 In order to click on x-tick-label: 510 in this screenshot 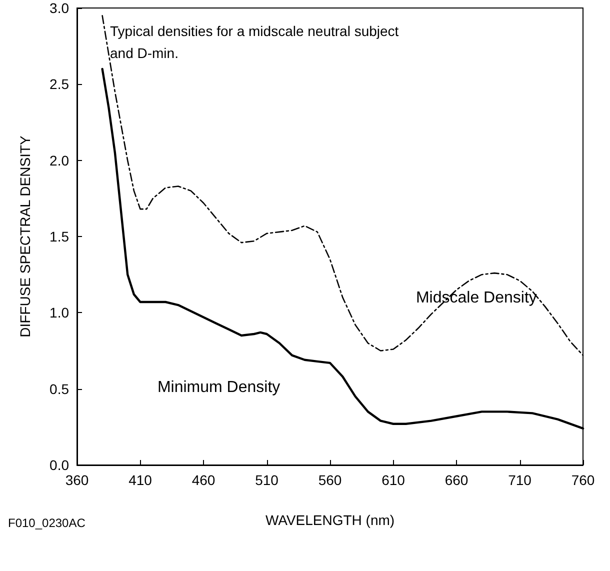, I will do `click(267, 480)`.